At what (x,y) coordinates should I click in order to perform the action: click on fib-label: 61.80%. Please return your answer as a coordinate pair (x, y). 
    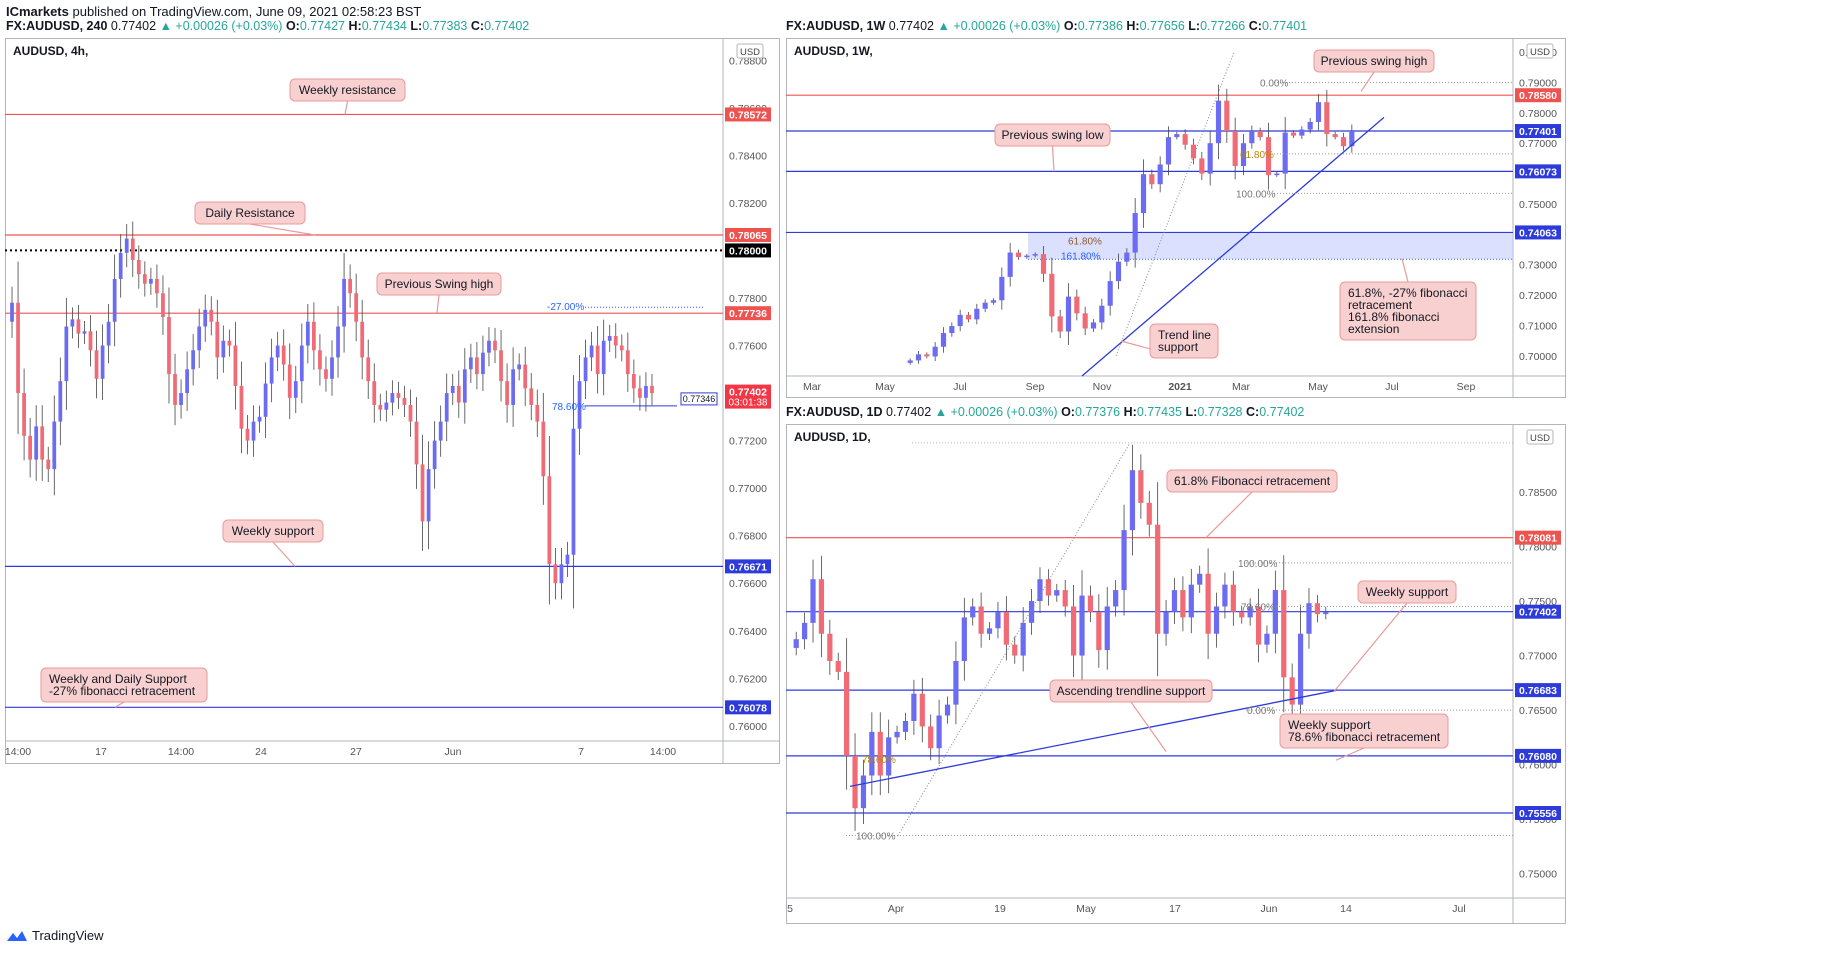
    Looking at the image, I should click on (1257, 155).